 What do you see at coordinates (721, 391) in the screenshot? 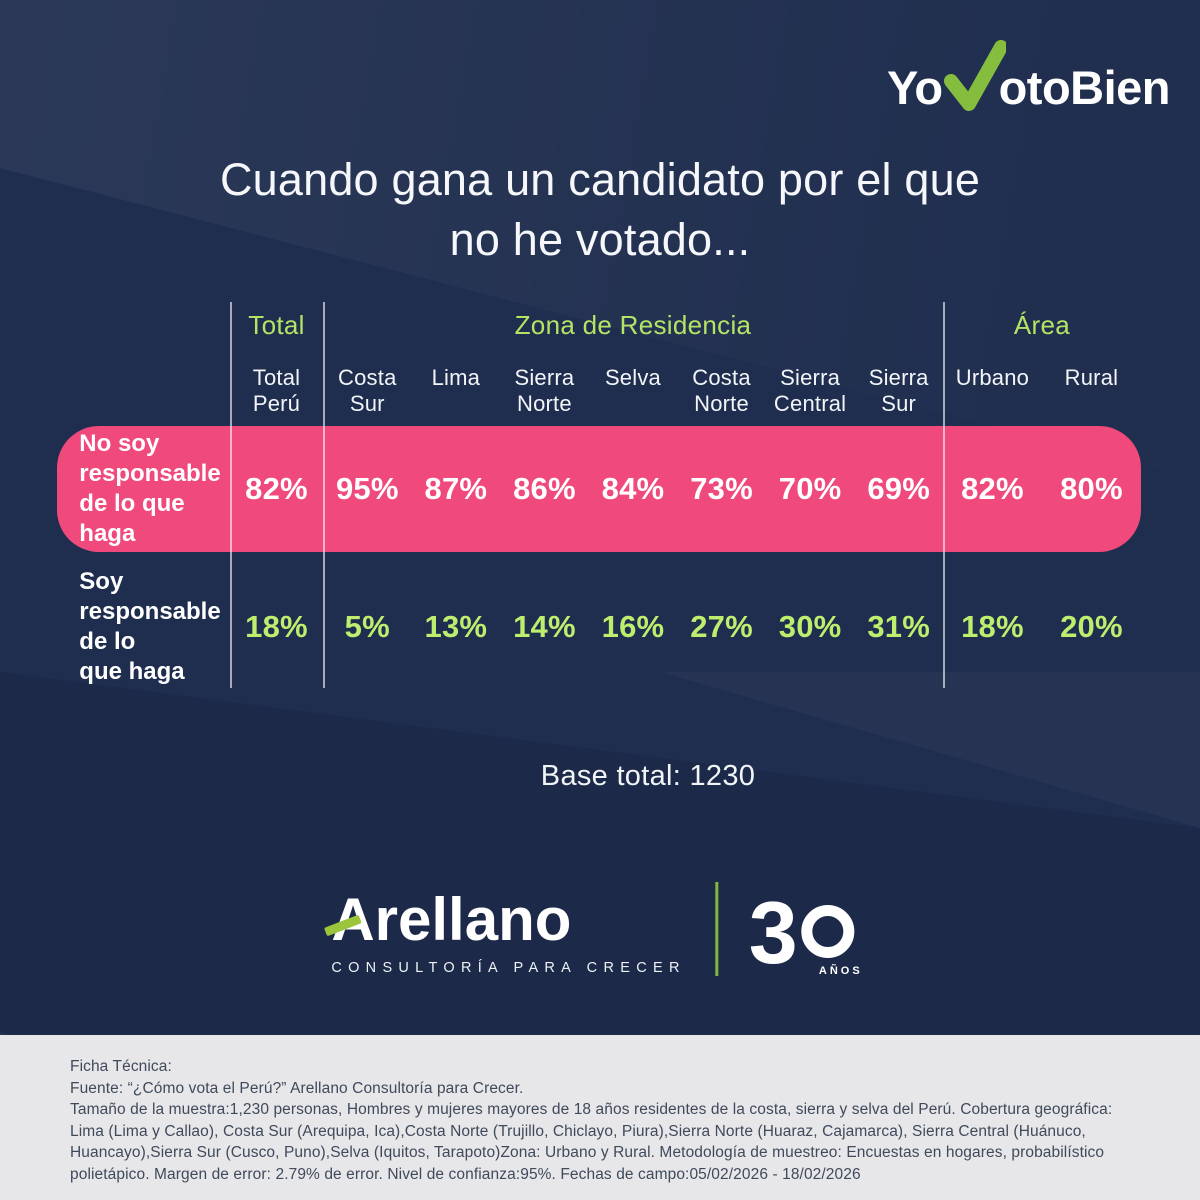
I see `column-header-costa-norte: Costa Norte` at bounding box center [721, 391].